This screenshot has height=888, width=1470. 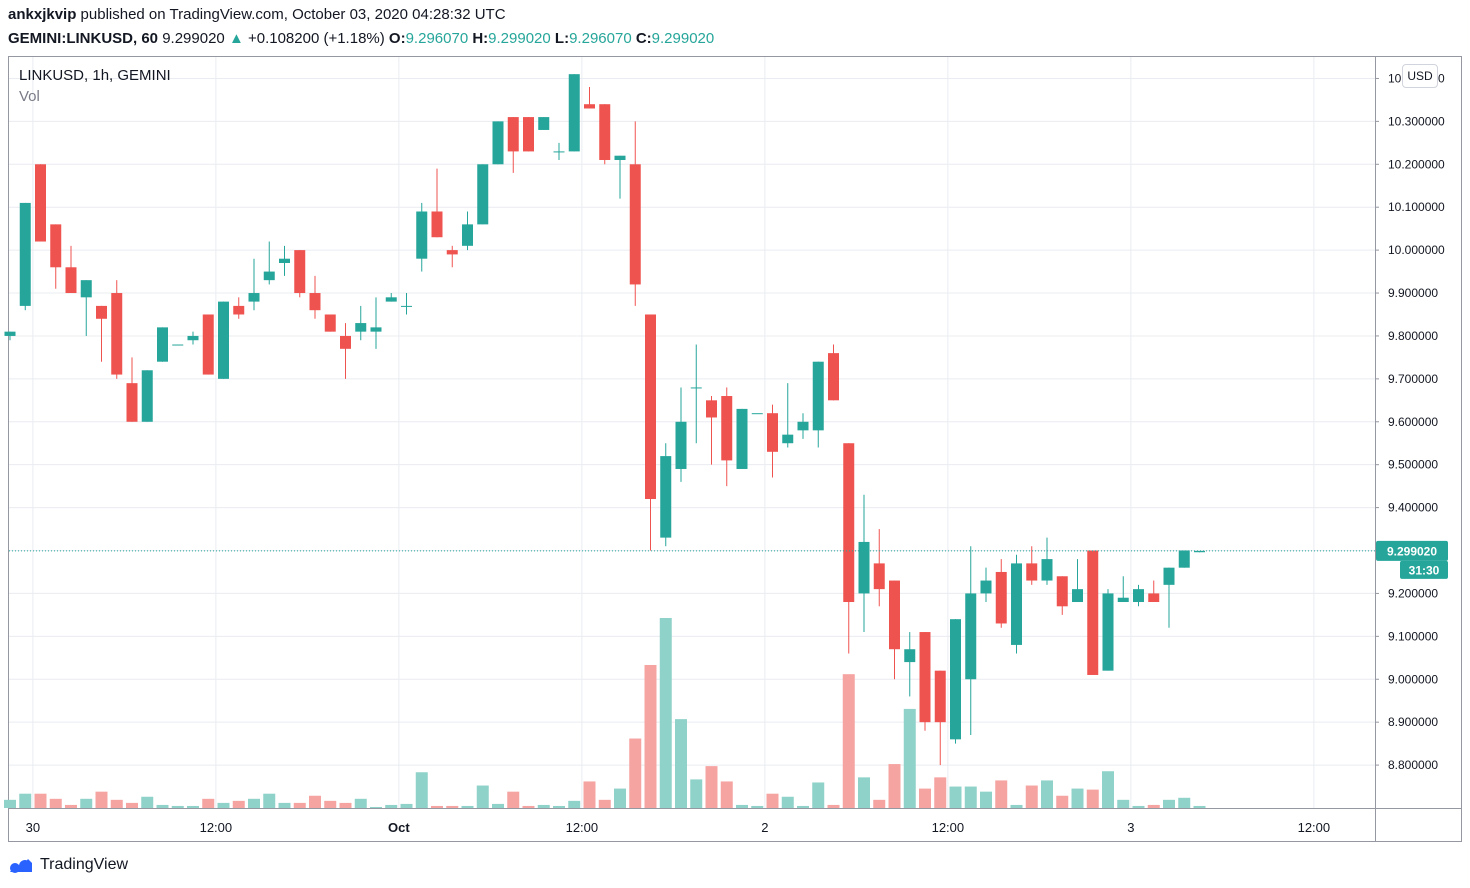 What do you see at coordinates (29, 96) in the screenshot?
I see `legend-volume: Vol` at bounding box center [29, 96].